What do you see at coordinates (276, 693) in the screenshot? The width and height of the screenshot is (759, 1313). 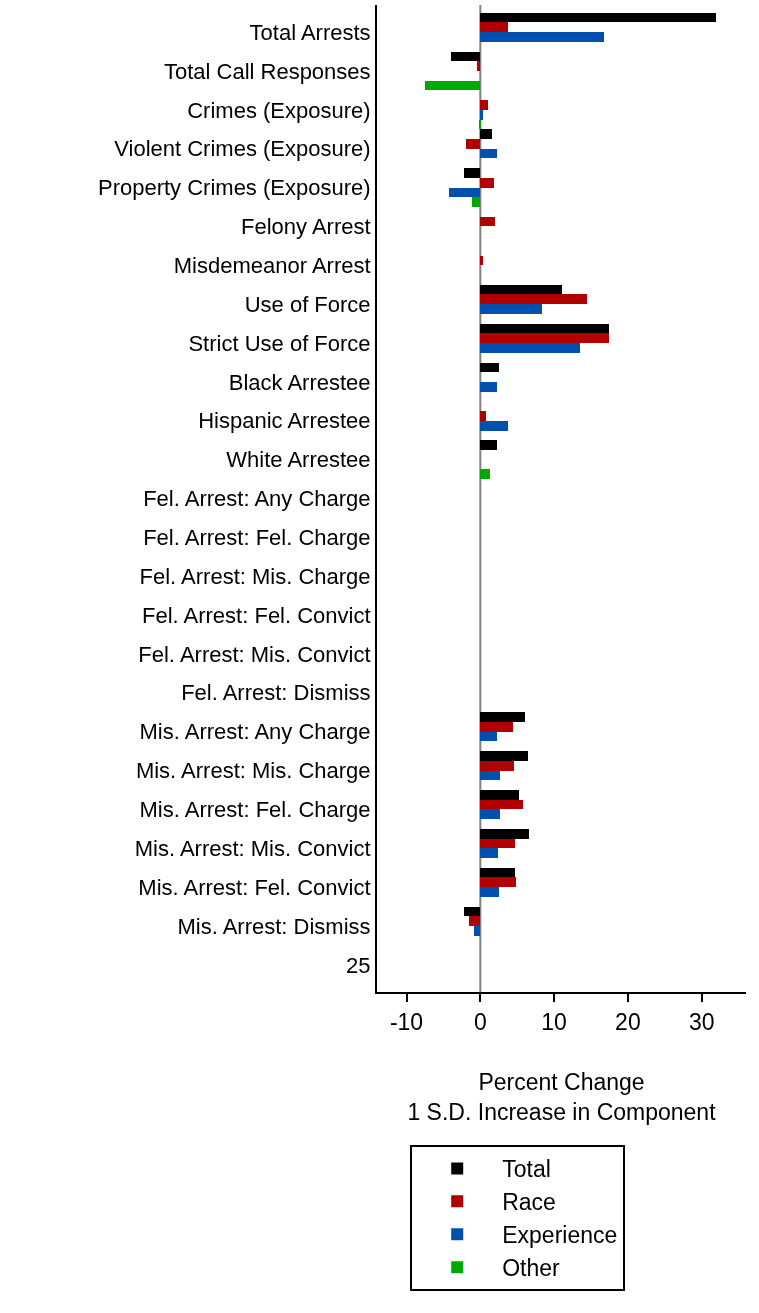 I see `y-tick-label: Fel. Arrest: Dismiss` at bounding box center [276, 693].